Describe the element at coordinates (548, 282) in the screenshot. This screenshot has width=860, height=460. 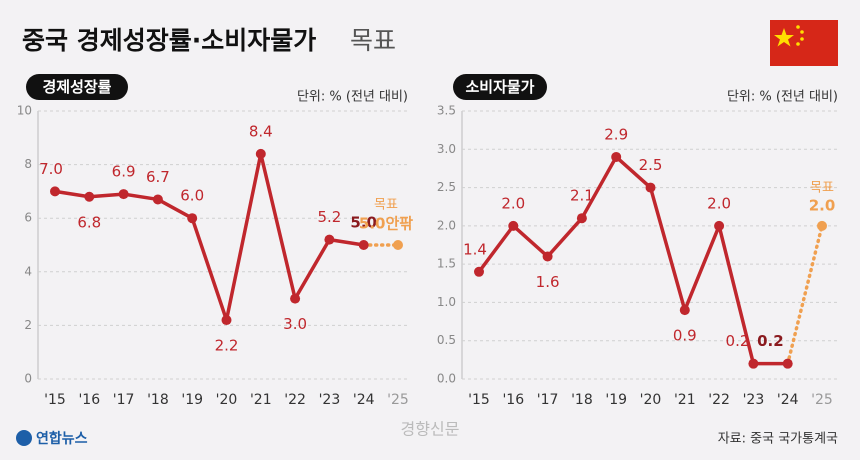
I see `value-label: 1.6` at that location.